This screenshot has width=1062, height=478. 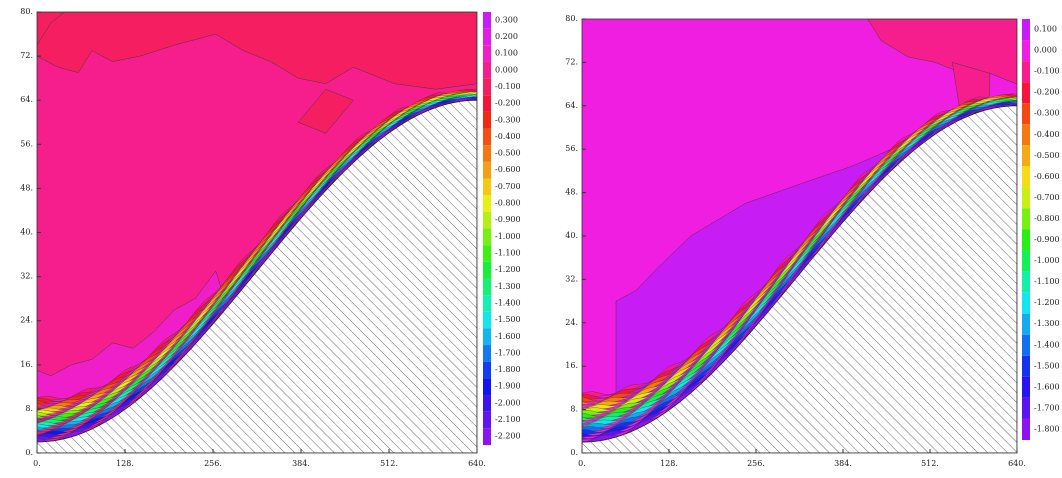 What do you see at coordinates (508, 352) in the screenshot?
I see `colorbar-label: -1.700` at bounding box center [508, 352].